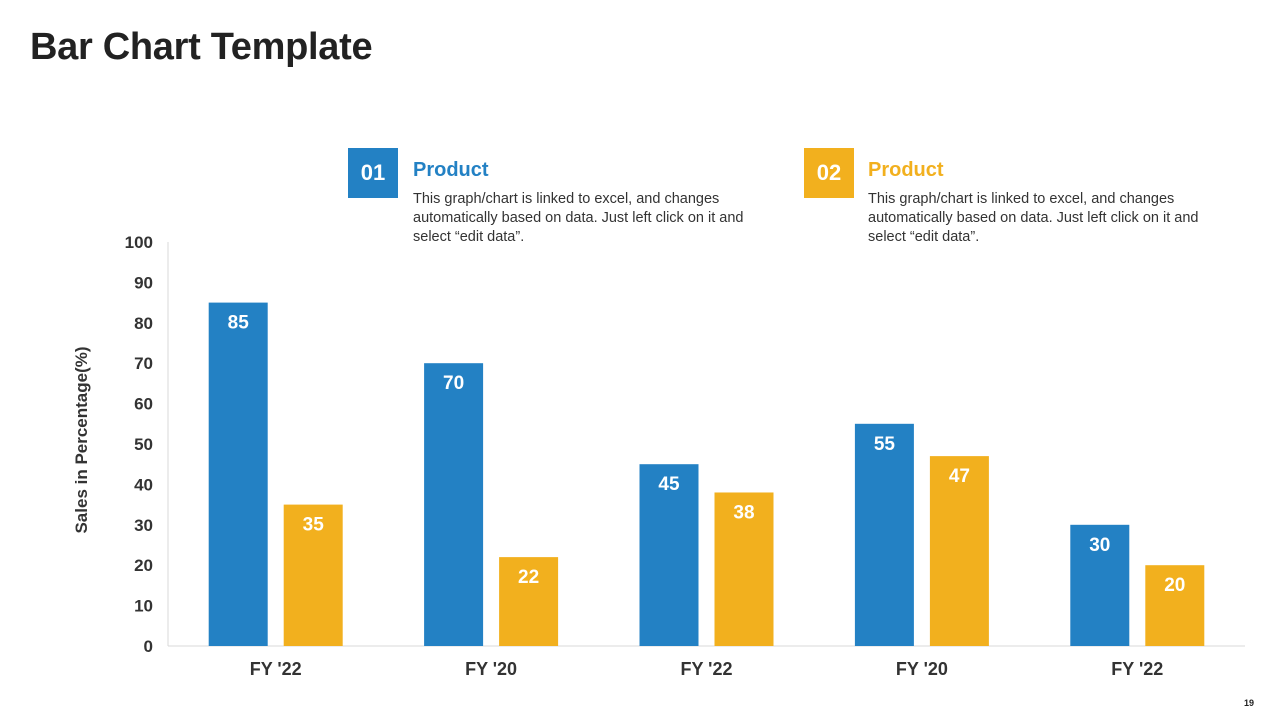  Describe the element at coordinates (669, 484) in the screenshot. I see `data-label-1-2: 45` at that location.